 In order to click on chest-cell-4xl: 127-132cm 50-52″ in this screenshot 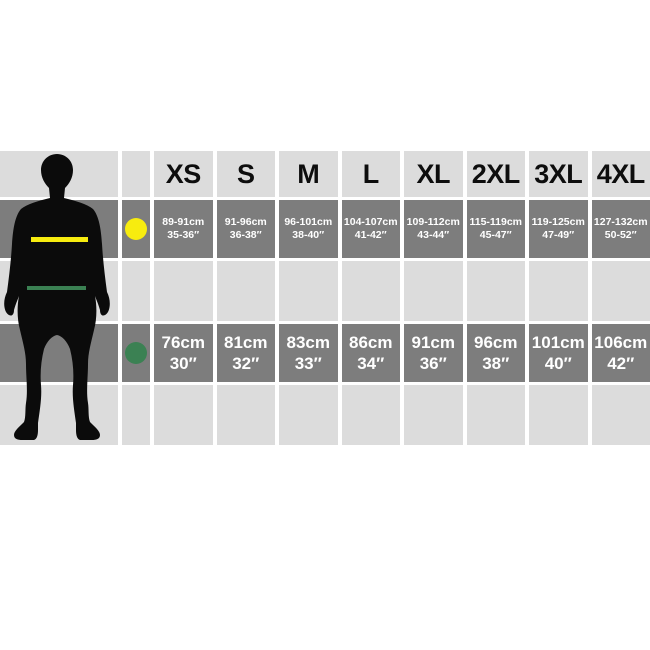, I will do `click(620, 229)`.